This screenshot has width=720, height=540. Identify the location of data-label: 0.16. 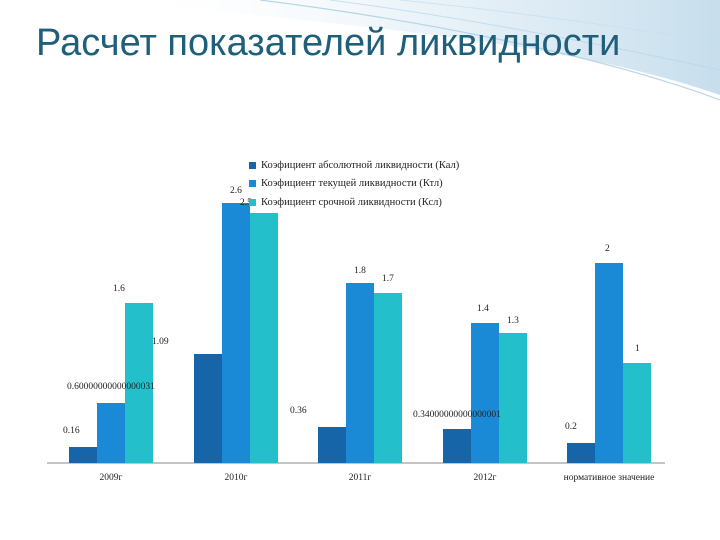
(71, 431).